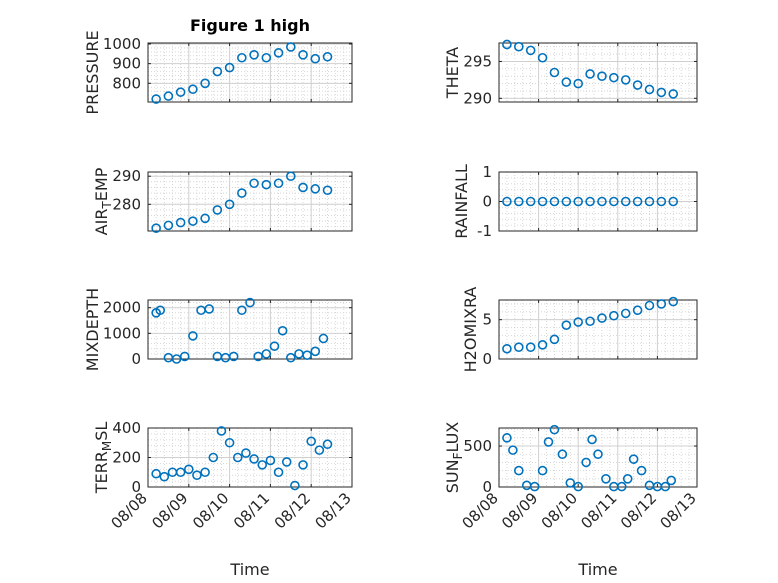 The height and width of the screenshot is (583, 778). Describe the element at coordinates (249, 569) in the screenshot. I see `x-axis-label: Time` at that location.